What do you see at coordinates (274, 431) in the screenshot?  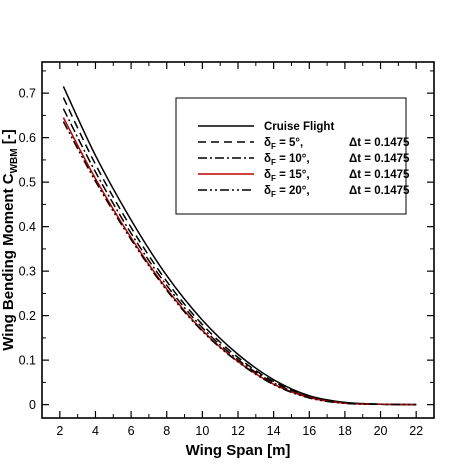 I see `x-tick-label: 14` at bounding box center [274, 431].